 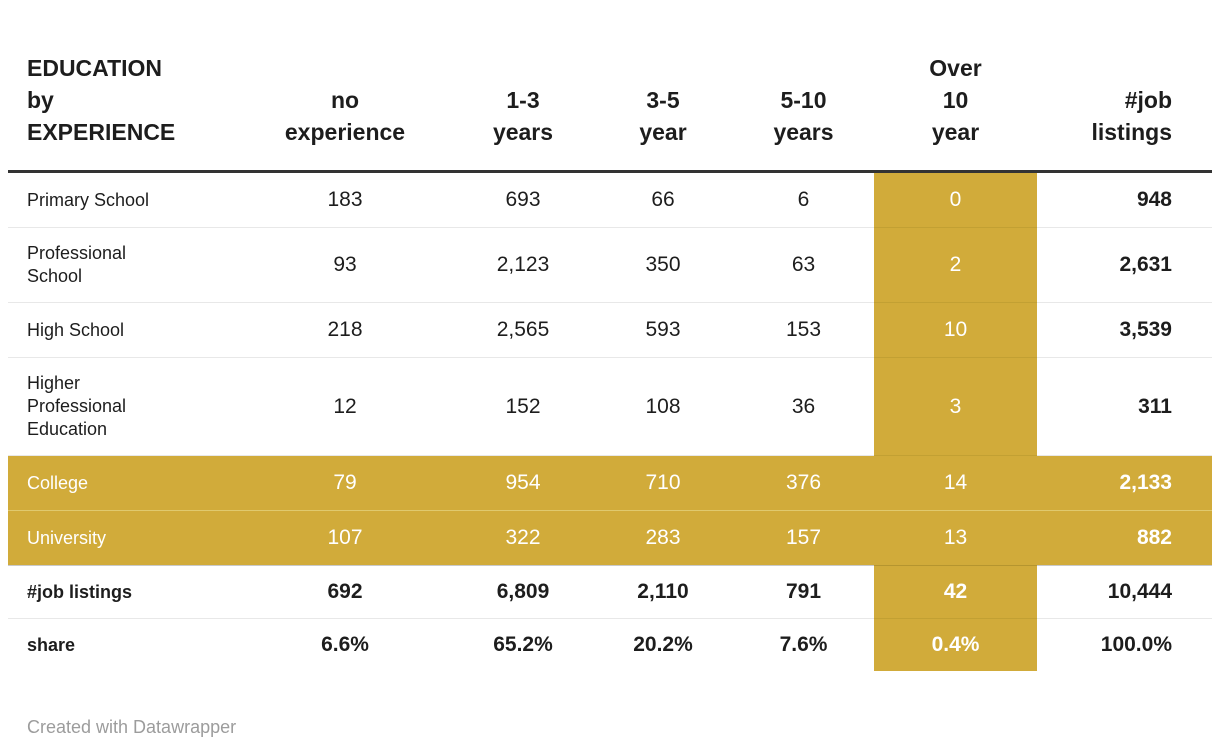 I want to click on summary-row: share 6.6% 65.2% 20.2% 7.6% 0.4% 100.0%, so click(x=610, y=644).